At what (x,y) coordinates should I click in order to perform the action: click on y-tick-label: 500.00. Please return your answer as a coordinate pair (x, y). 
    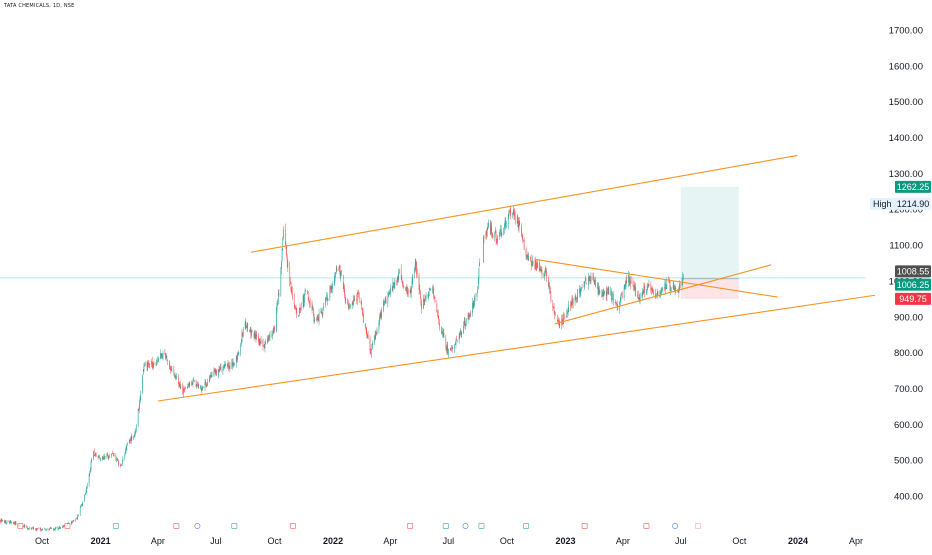
    Looking at the image, I should click on (908, 461).